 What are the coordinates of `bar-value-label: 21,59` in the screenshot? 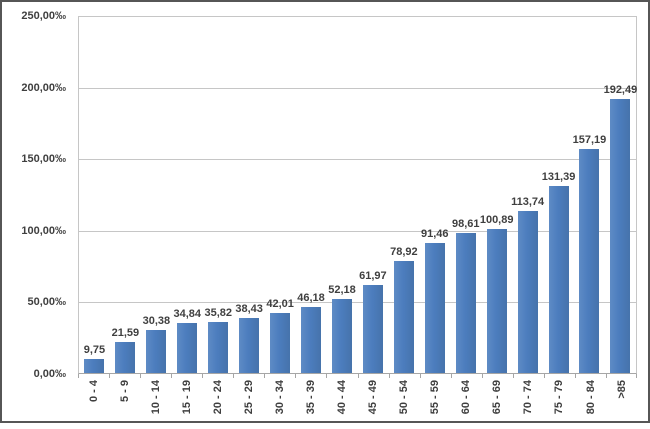 It's located at (125, 333).